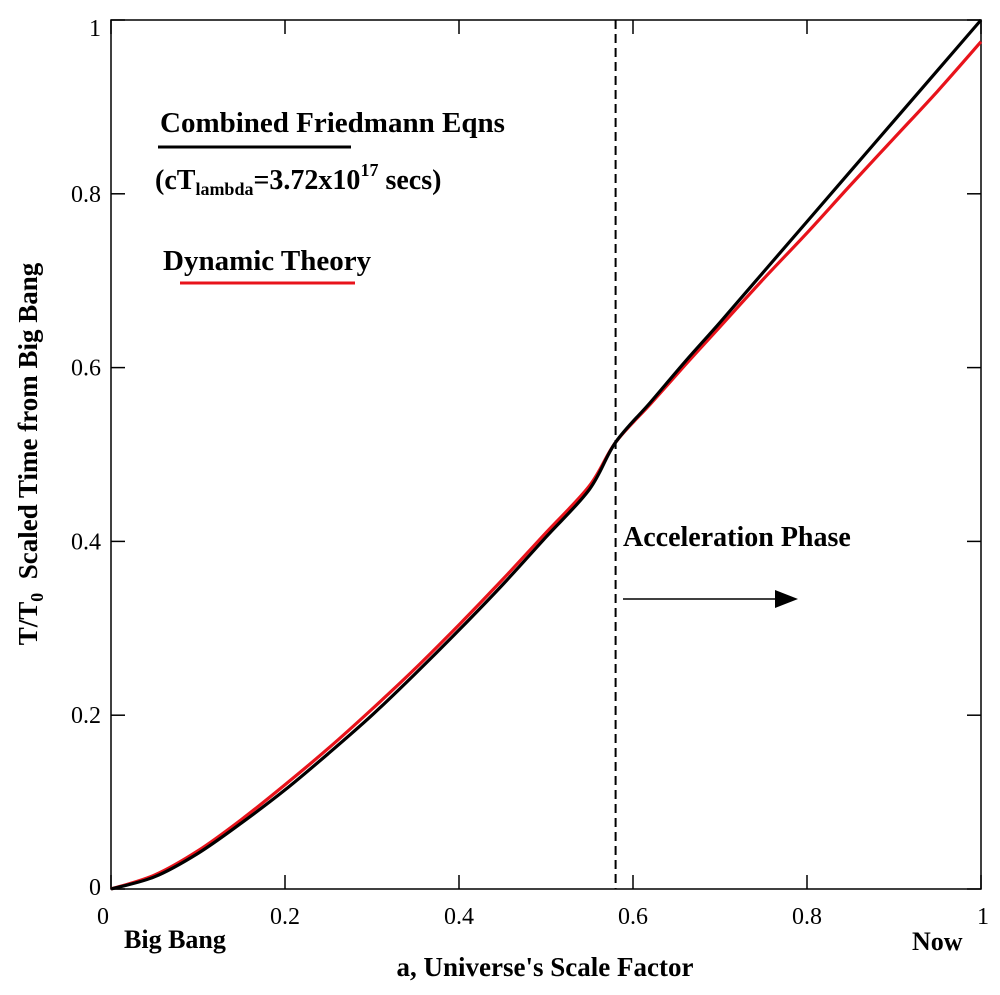 This screenshot has width=1000, height=995. I want to click on y-tick-label: 0, so click(95, 888).